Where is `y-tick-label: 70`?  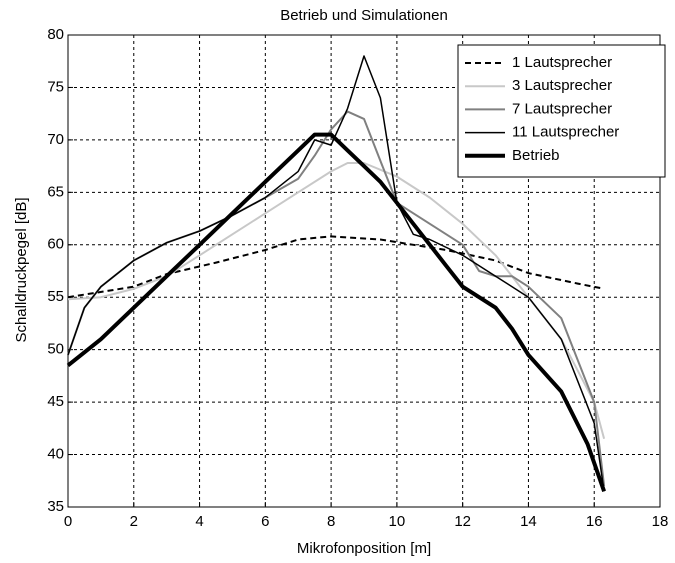
y-tick-label: 70 is located at coordinates (55, 139).